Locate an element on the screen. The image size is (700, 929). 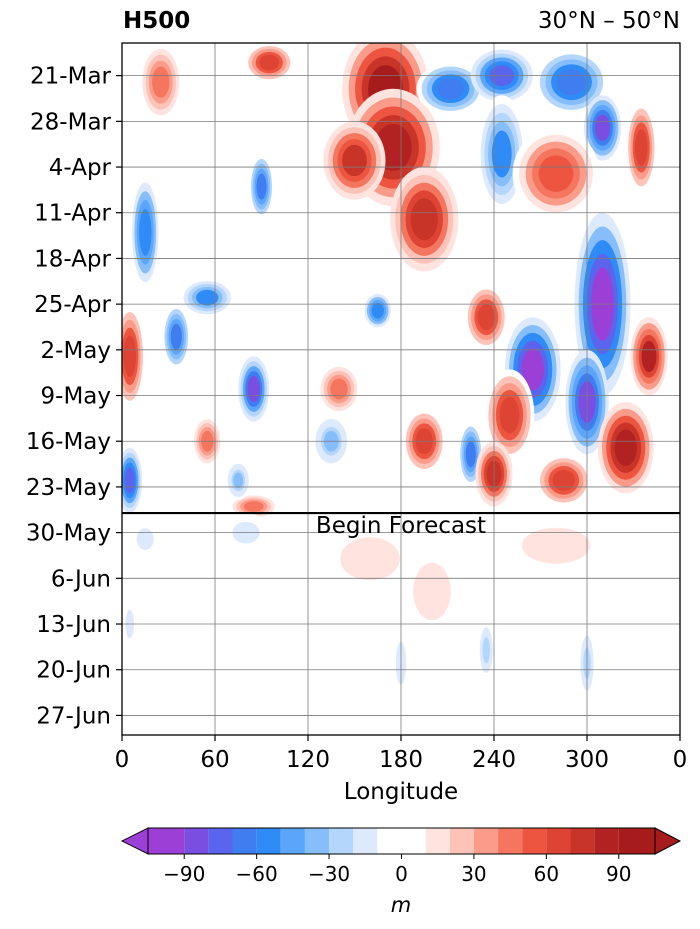
colorbar-tick-label: 60 is located at coordinates (546, 874).